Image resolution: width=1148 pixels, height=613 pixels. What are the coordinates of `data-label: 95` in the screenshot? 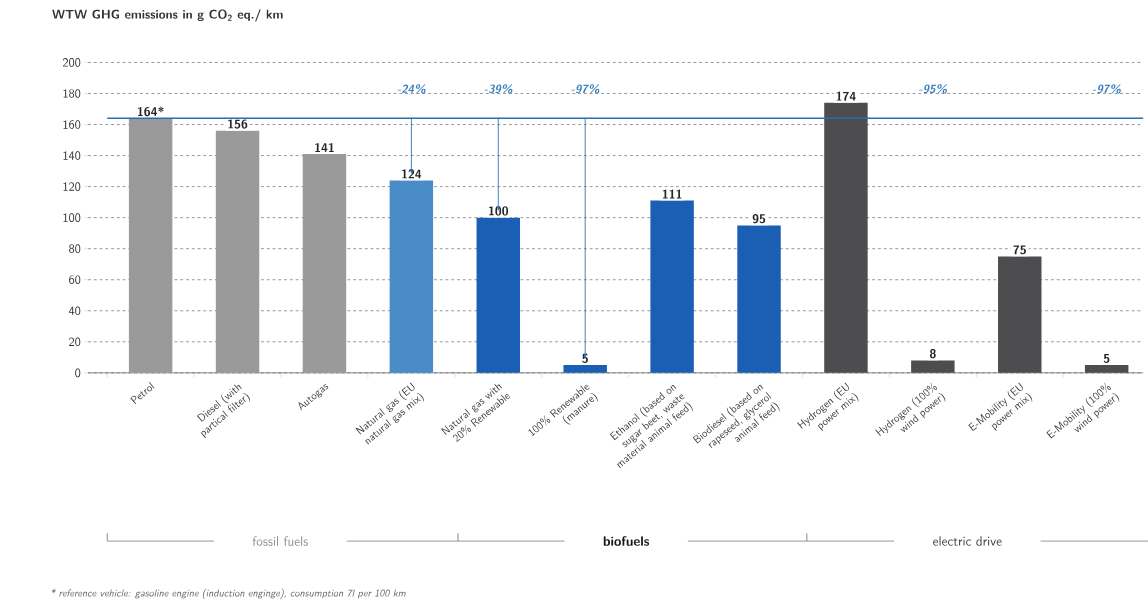 It's located at (759, 219).